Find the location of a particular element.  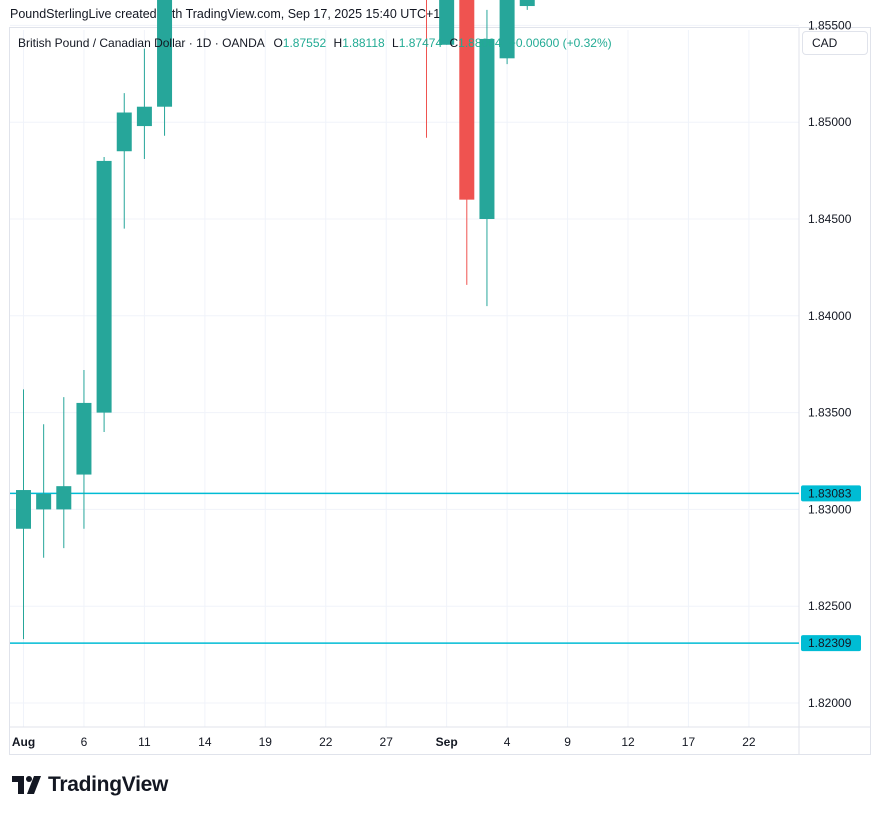

x-tick-label: Aug is located at coordinates (23, 742).